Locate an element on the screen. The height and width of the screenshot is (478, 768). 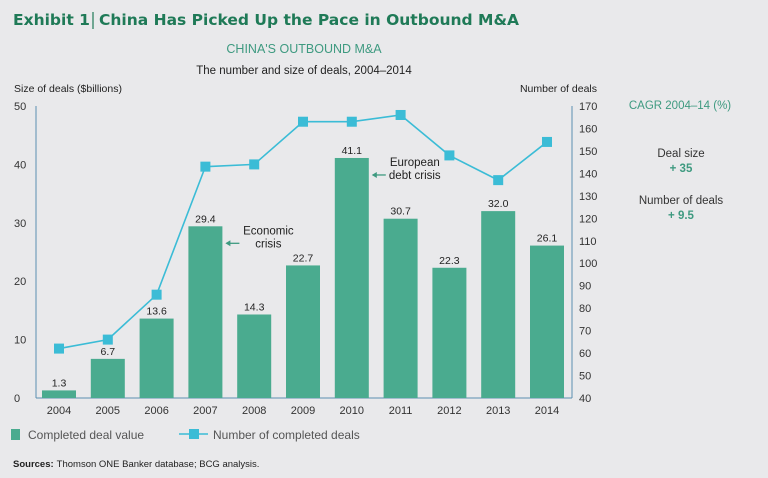
y-tick-label: 0 is located at coordinates (17, 399).